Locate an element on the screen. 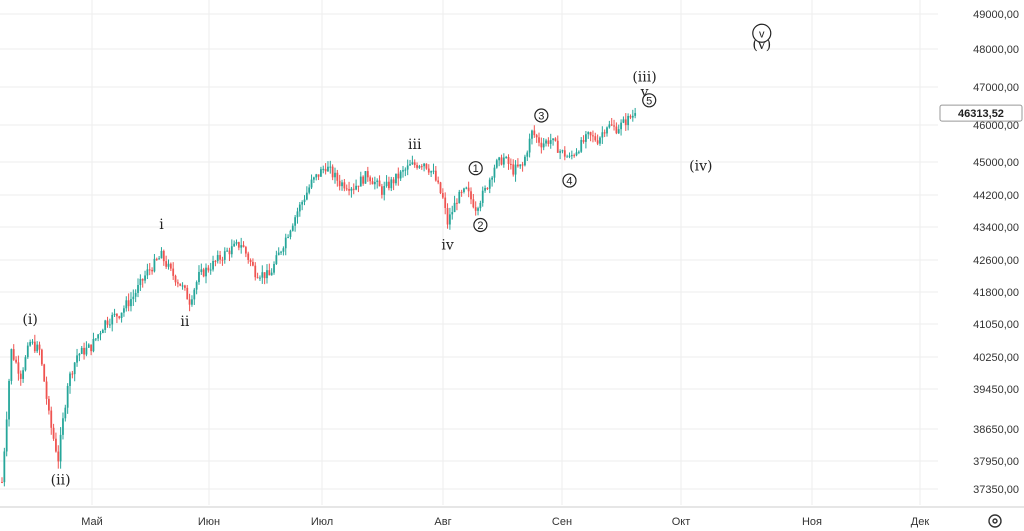  x-tick-label: Дек is located at coordinates (920, 522).